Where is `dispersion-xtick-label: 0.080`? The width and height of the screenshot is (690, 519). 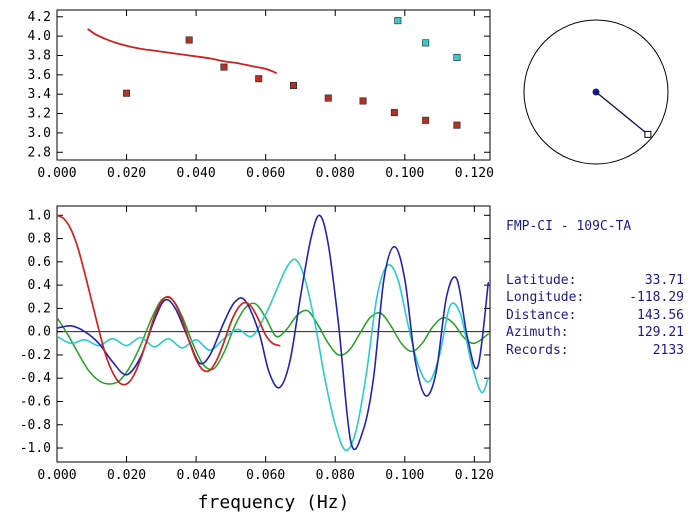
dispersion-xtick-label: 0.080 is located at coordinates (335, 173).